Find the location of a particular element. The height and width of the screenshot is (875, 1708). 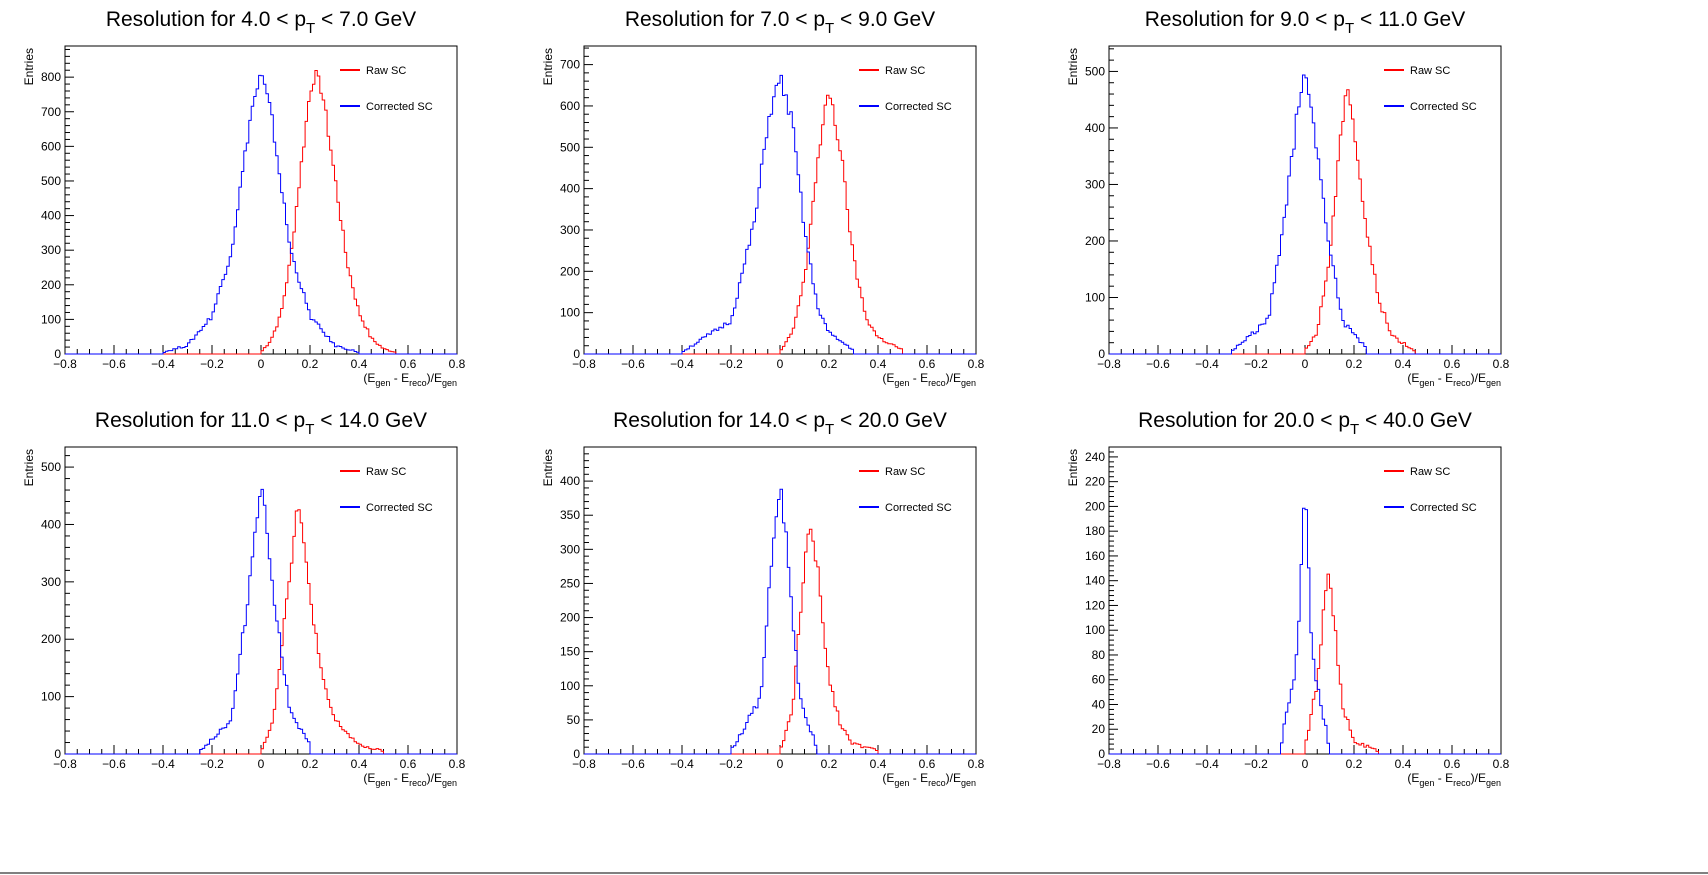

panel-title-suffix: < 40.0 GeV is located at coordinates (1415, 420).